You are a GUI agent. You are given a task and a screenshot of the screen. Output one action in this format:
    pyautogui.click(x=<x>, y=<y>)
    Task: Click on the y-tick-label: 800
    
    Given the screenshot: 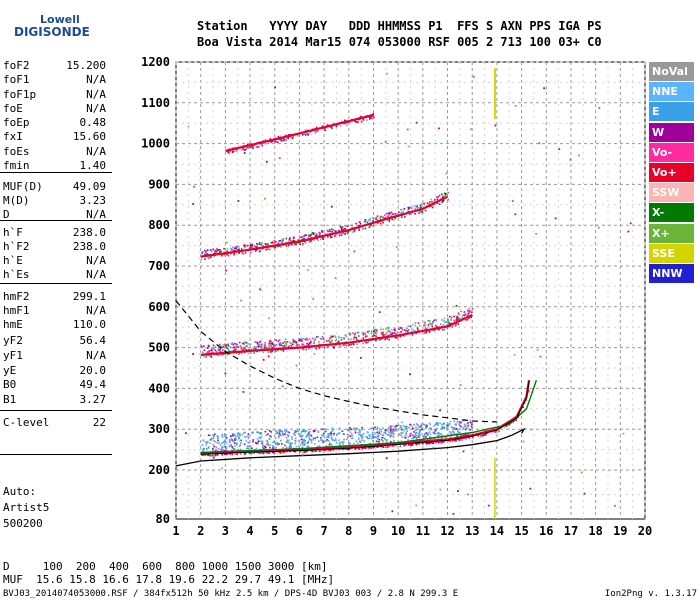 What is the action you would take?
    pyautogui.click(x=159, y=225)
    